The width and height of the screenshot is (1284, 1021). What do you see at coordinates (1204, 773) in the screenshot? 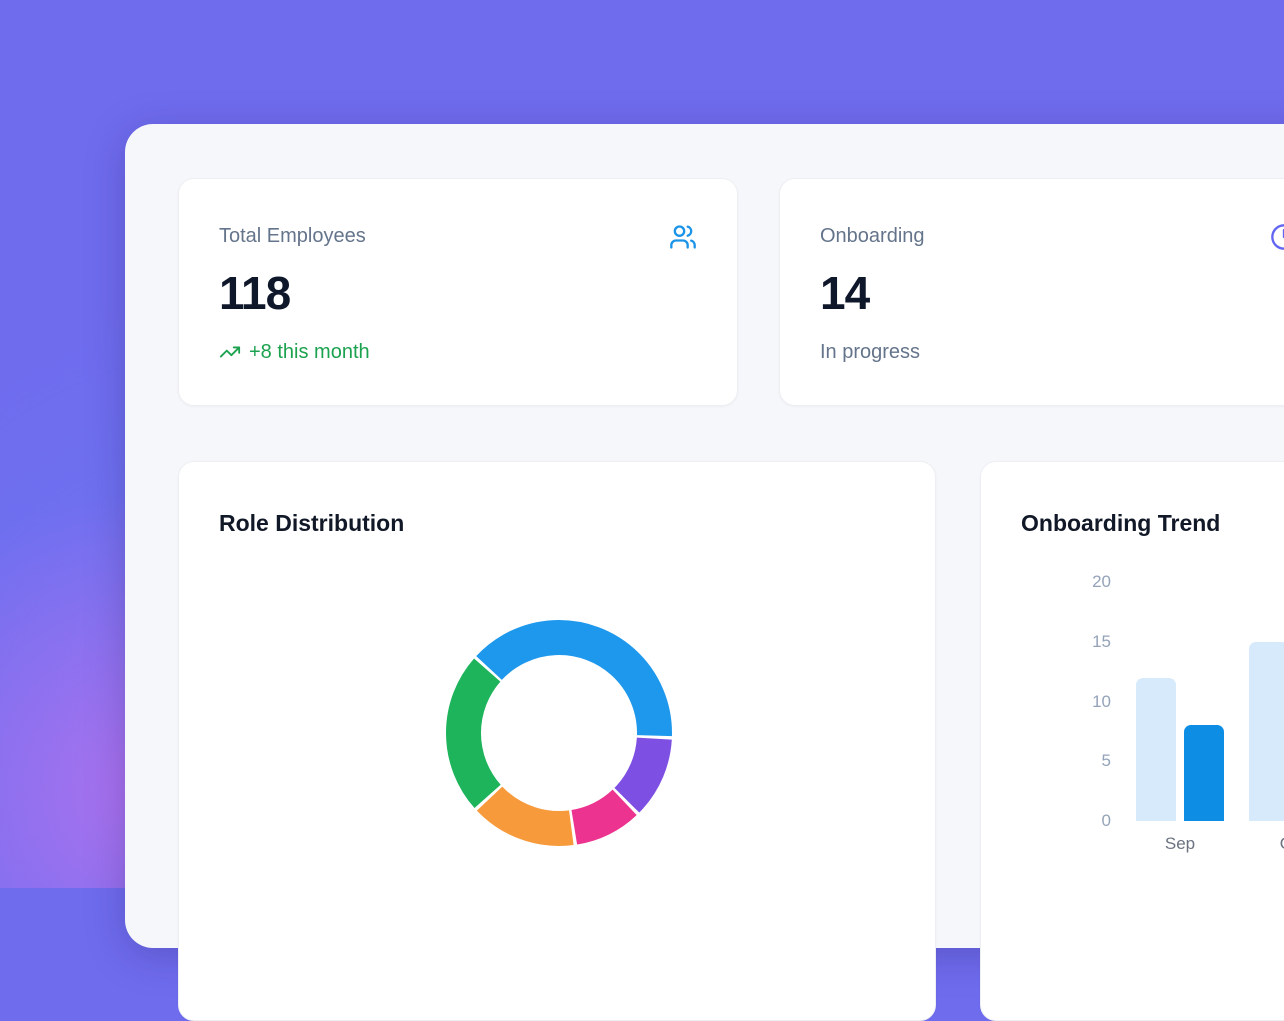
I see `bar-dark-blue-series-sep` at bounding box center [1204, 773].